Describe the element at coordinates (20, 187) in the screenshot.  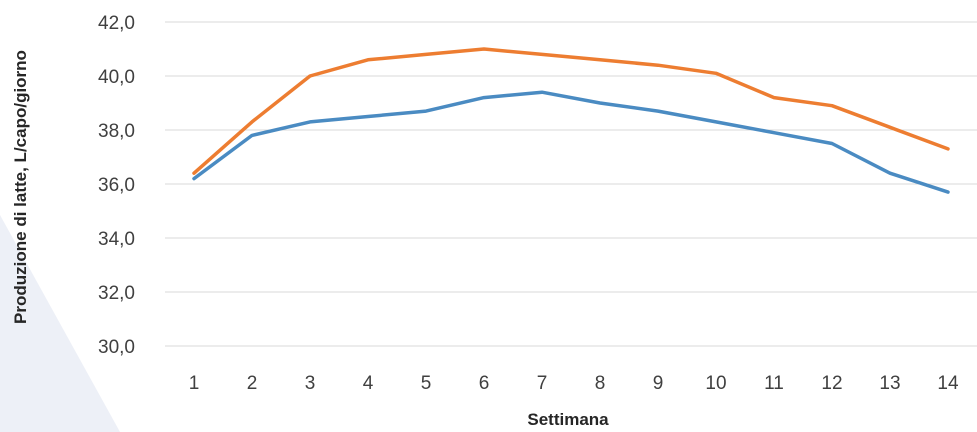
I see `y-axis-title: Produzione di latte, L/capo/giorno` at that location.